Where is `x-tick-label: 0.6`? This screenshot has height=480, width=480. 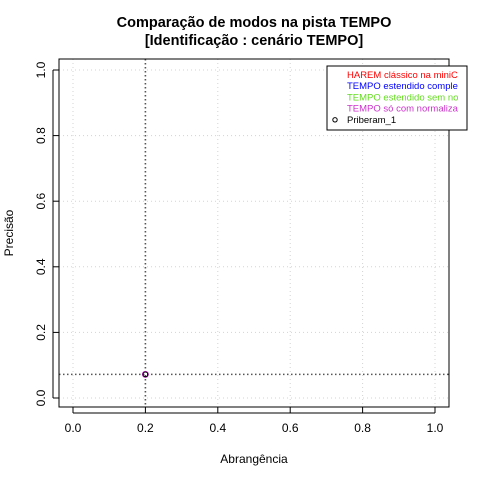 x-tick-label: 0.6 is located at coordinates (290, 428).